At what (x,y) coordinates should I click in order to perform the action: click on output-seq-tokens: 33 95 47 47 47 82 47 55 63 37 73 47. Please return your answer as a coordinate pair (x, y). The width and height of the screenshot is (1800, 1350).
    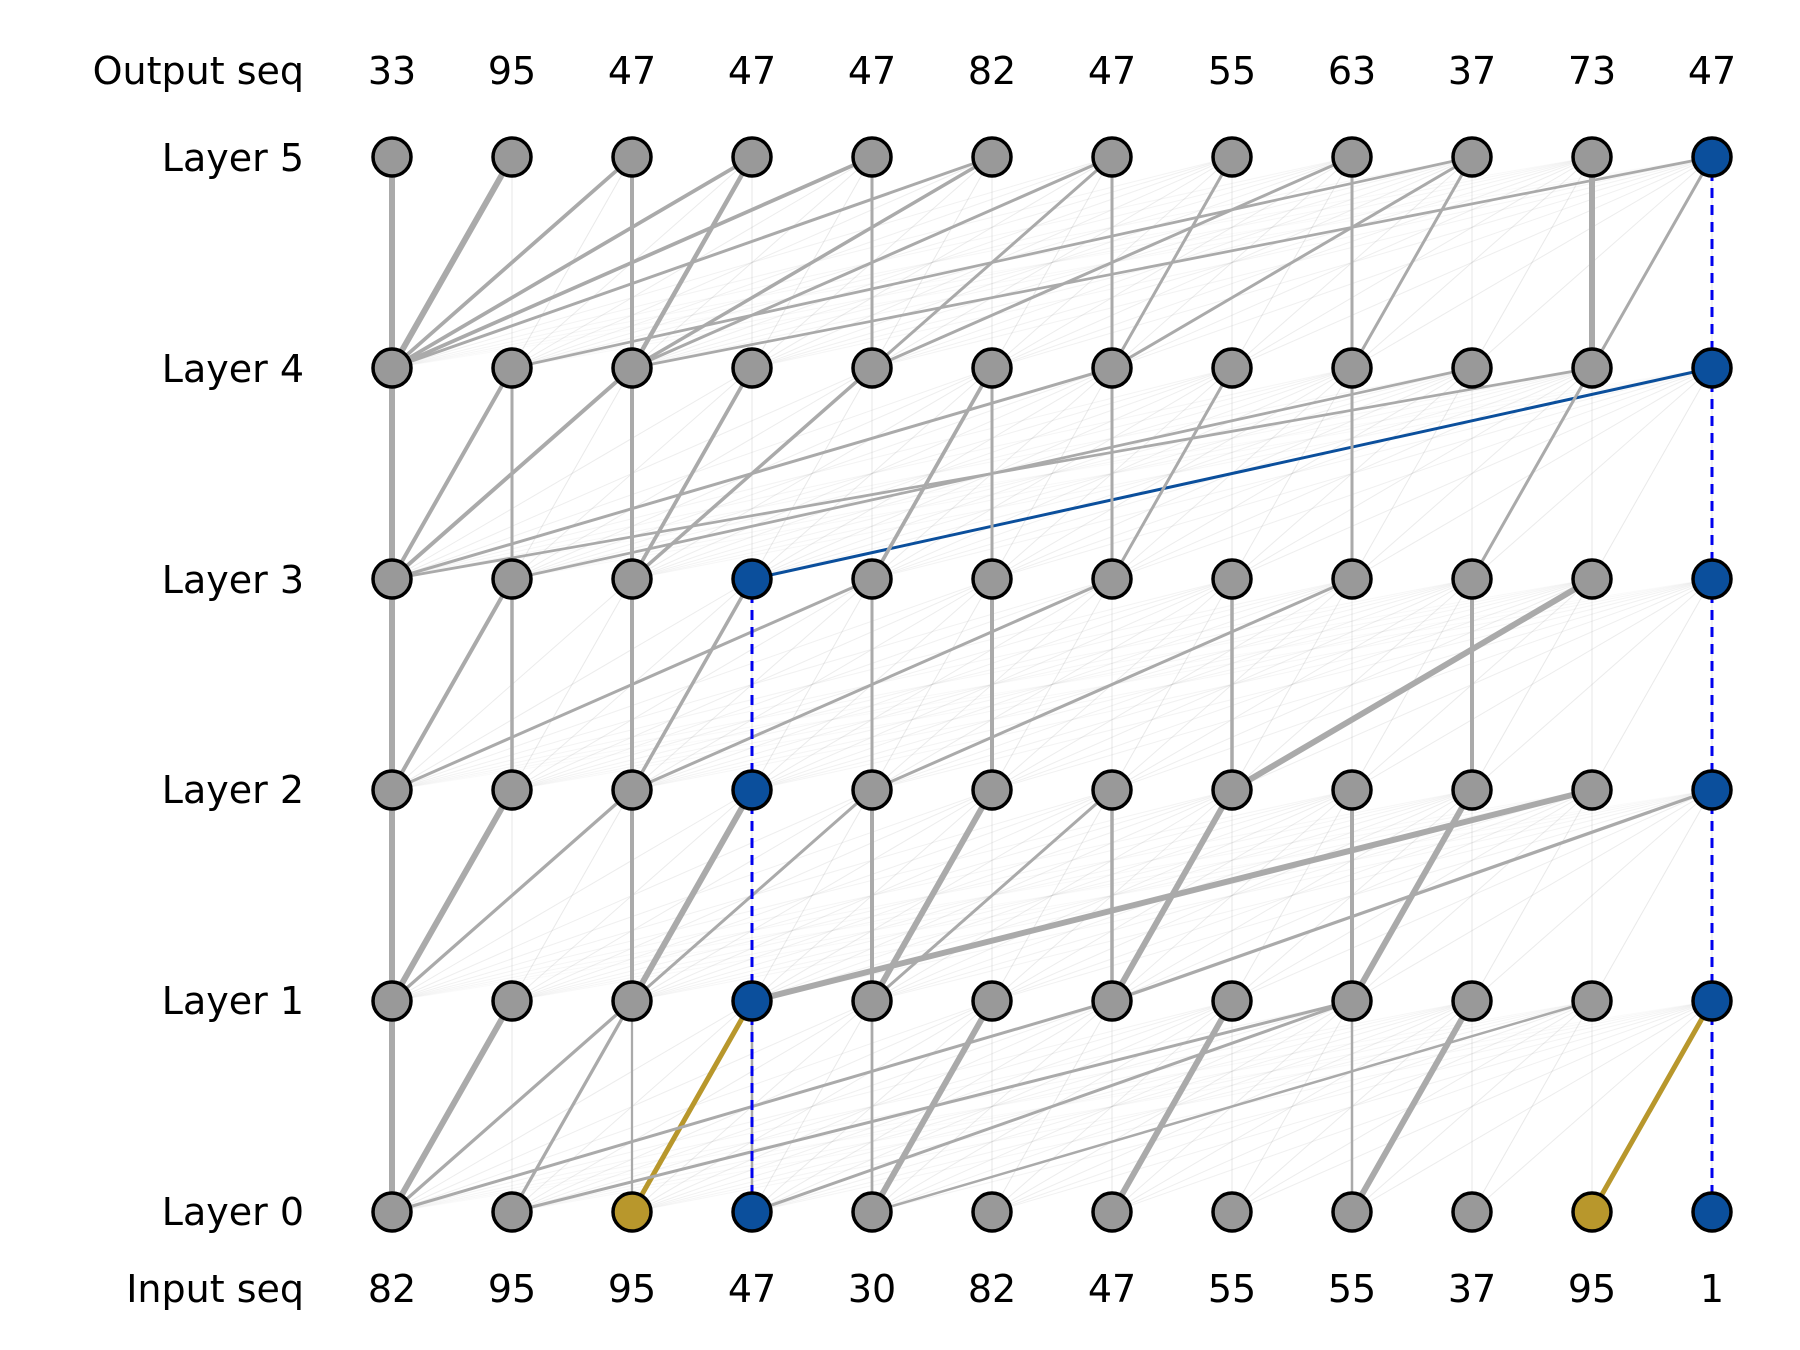
    Looking at the image, I should click on (1052, 71).